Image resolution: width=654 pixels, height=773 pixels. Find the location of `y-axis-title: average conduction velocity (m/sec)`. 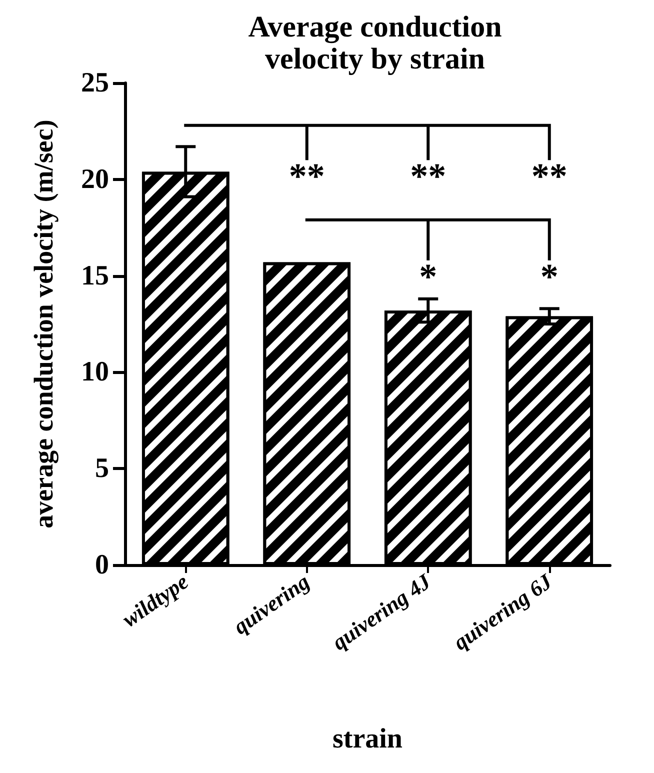

y-axis-title: average conduction velocity (m/sec) is located at coordinates (43, 324).